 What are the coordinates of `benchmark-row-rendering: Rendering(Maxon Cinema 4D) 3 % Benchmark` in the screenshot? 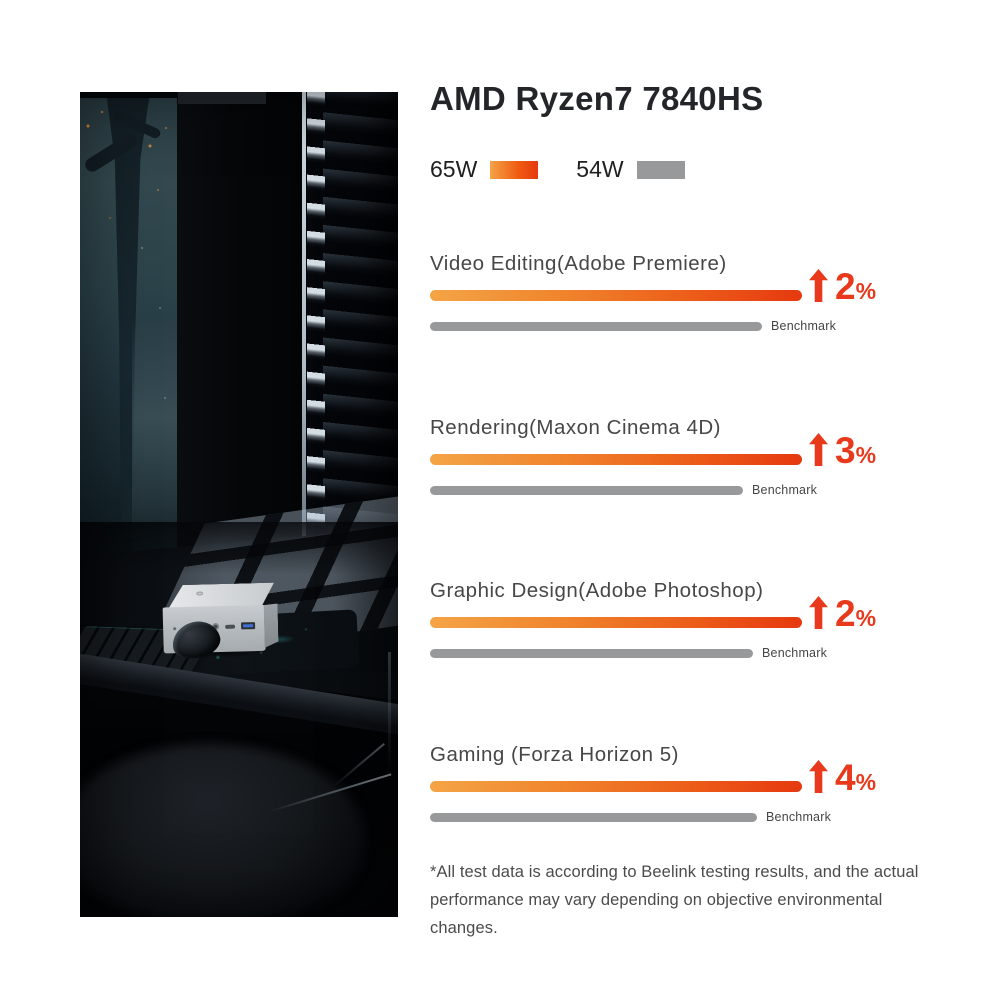 It's located at (695, 456).